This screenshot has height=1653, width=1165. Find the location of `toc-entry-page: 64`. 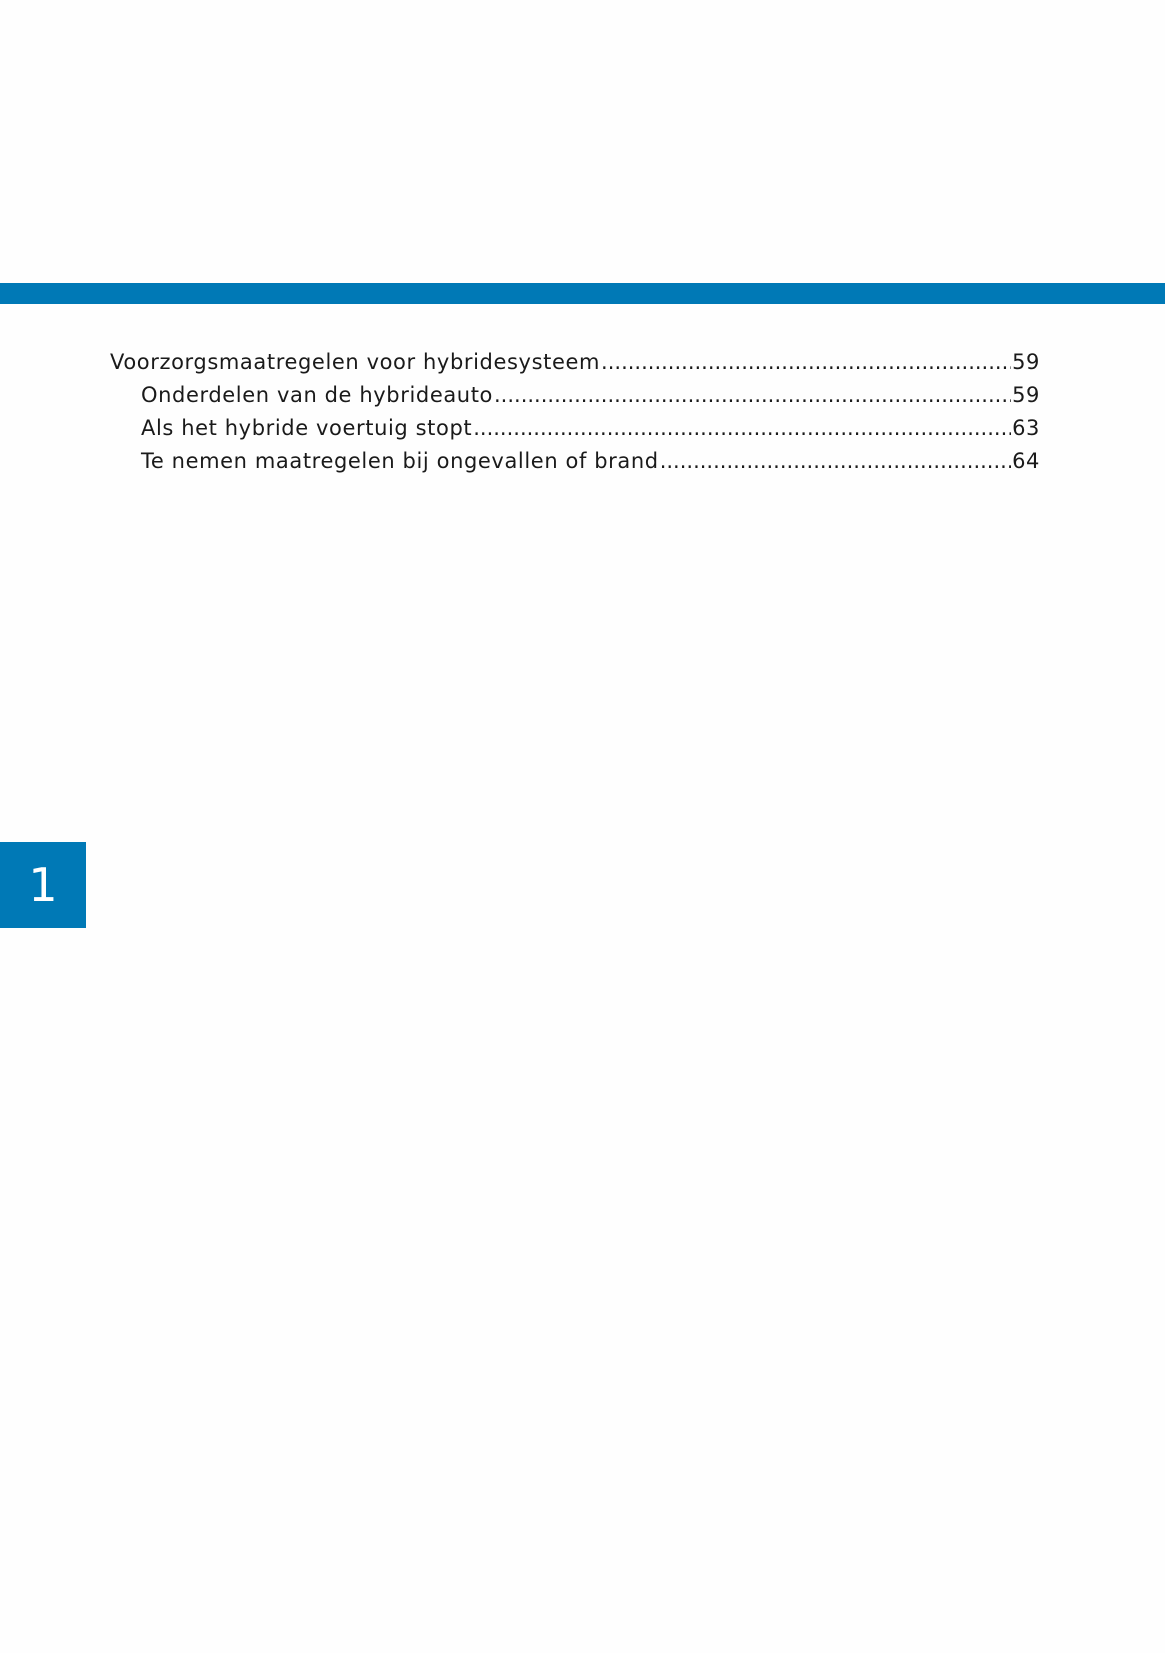

toc-entry-page: 64 is located at coordinates (1026, 461).